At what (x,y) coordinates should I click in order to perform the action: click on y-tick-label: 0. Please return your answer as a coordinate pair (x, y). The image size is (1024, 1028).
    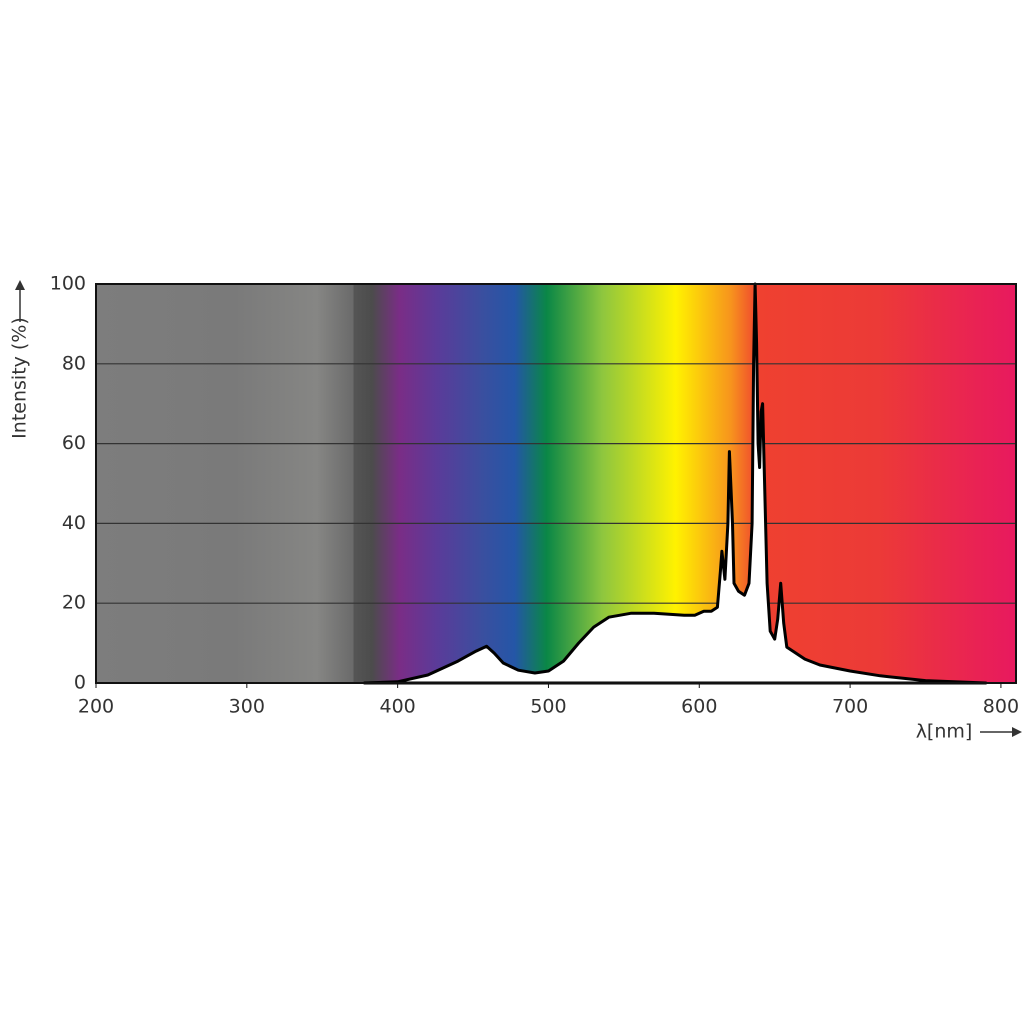
    Looking at the image, I should click on (80, 683).